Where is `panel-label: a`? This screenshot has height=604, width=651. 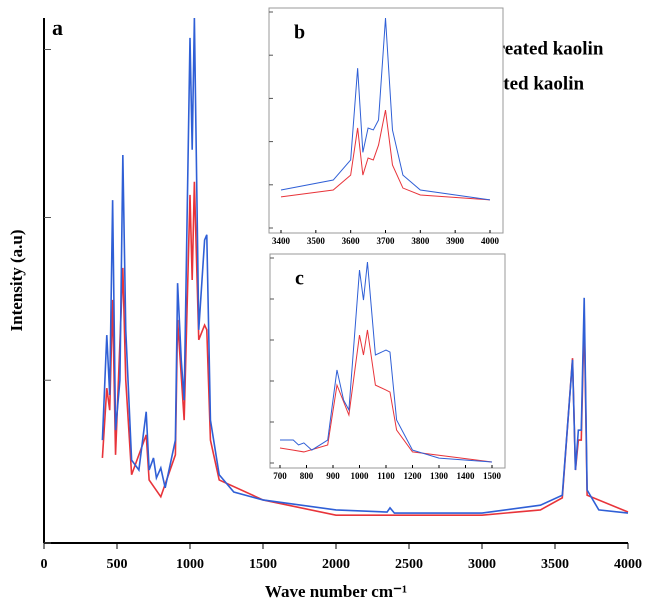 panel-label: a is located at coordinates (57, 27).